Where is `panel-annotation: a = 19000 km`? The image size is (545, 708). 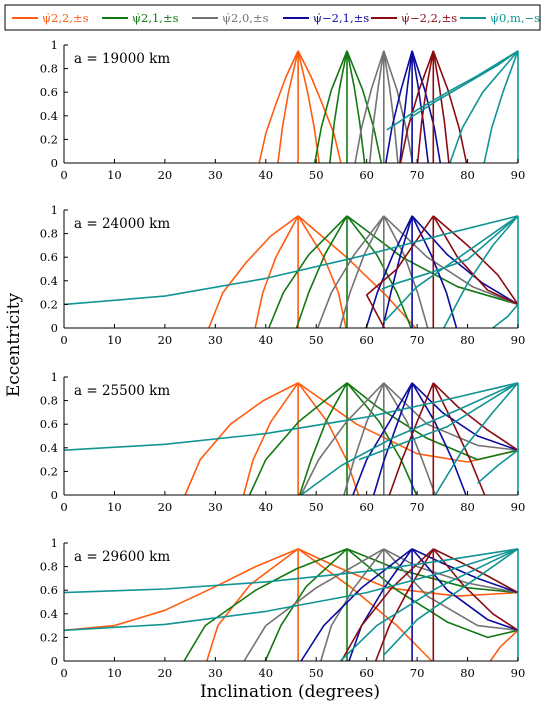
panel-annotation: a = 19000 km is located at coordinates (122, 59).